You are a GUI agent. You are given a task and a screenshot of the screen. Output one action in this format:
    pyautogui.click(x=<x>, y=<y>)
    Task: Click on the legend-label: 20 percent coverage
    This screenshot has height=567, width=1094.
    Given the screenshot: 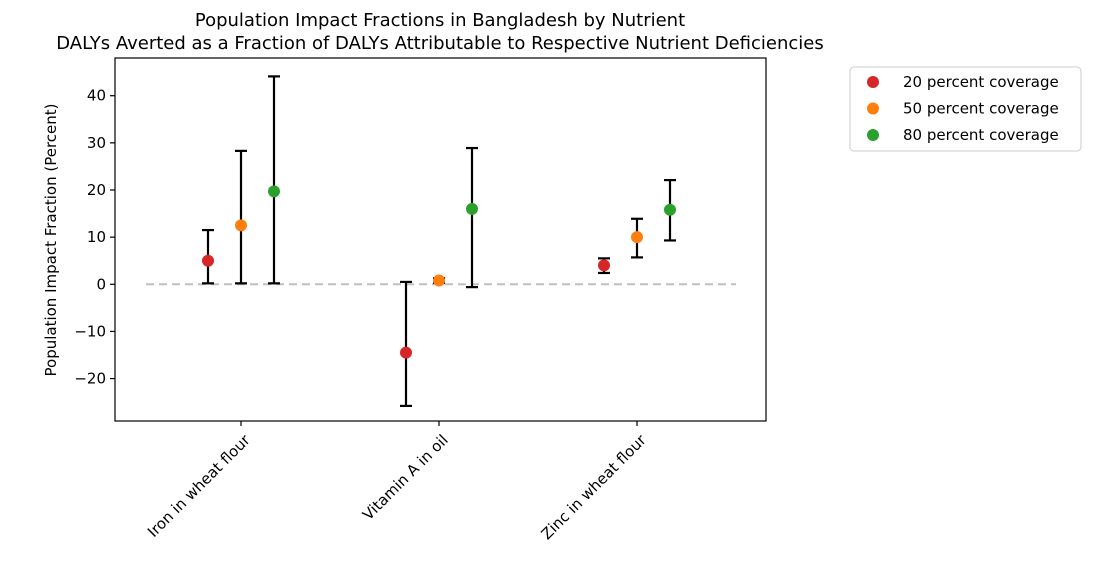 What is the action you would take?
    pyautogui.click(x=981, y=82)
    